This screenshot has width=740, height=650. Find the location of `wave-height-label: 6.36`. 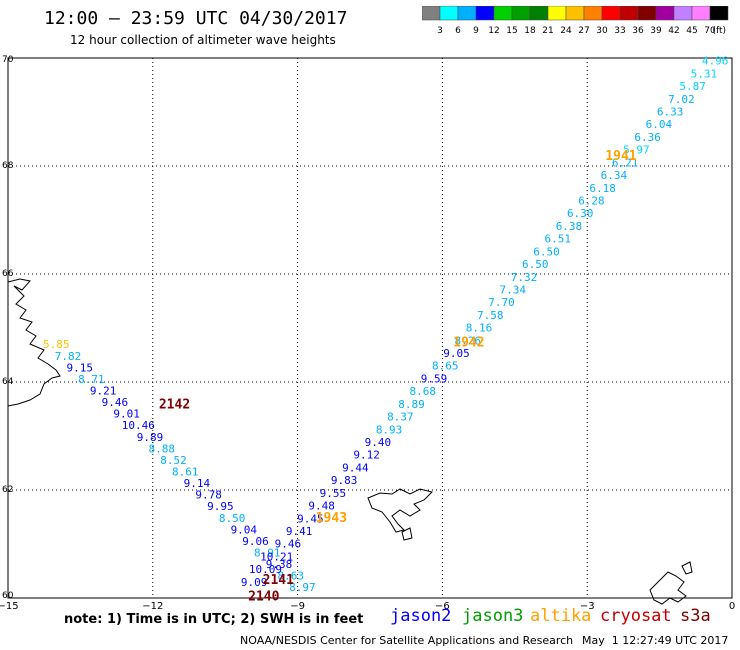

wave-height-label: 6.36 is located at coordinates (647, 137).